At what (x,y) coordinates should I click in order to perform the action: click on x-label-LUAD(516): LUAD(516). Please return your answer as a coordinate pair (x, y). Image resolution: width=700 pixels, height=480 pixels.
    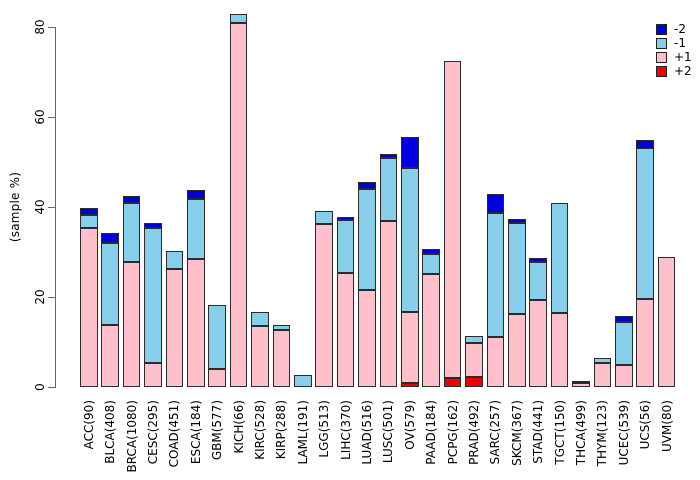
    Looking at the image, I should click on (367, 432).